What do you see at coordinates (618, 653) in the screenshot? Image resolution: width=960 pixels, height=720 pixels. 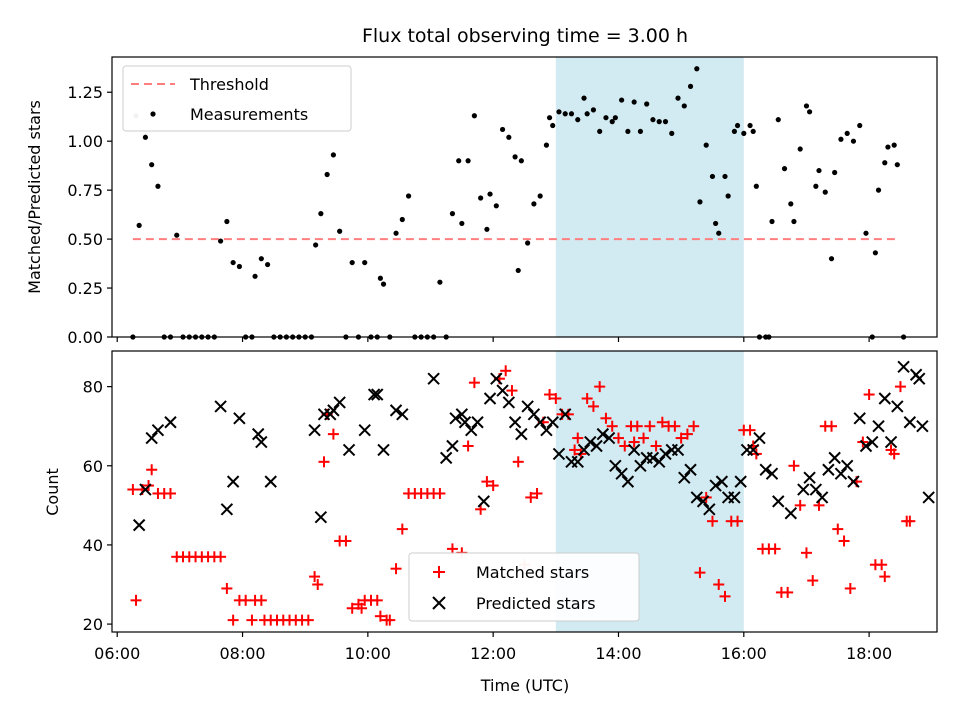 I see `x-tick-label: 14:00` at bounding box center [618, 653].